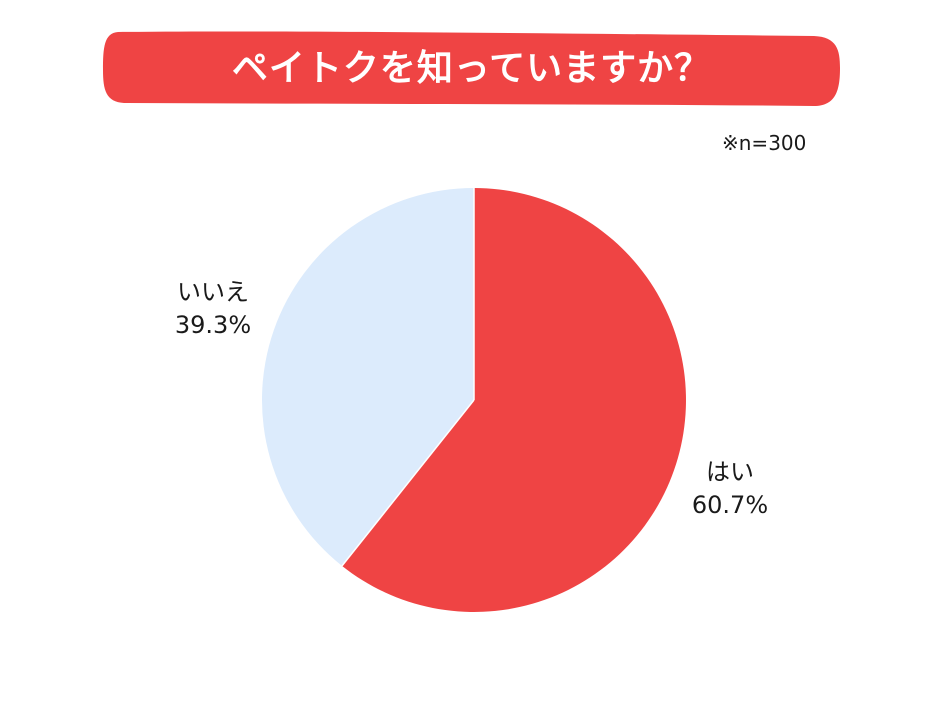 This screenshot has width=940, height=705. What do you see at coordinates (213, 292) in the screenshot?
I see `label-no-name: いいえ` at bounding box center [213, 292].